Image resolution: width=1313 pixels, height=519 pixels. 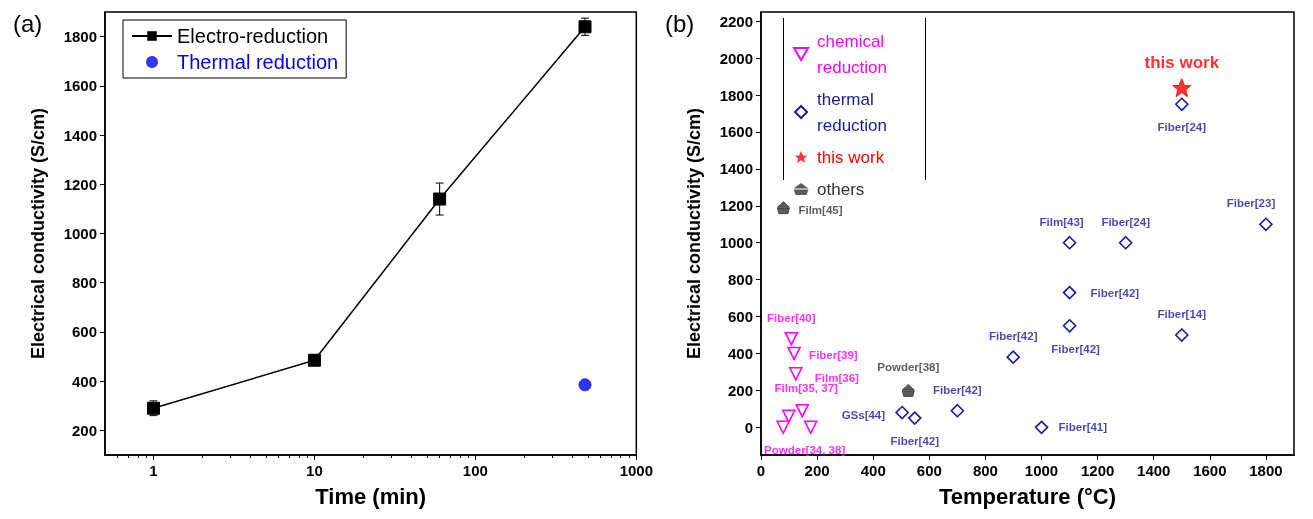 I want to click on annotation: Film[35, 37], so click(x=806, y=387).